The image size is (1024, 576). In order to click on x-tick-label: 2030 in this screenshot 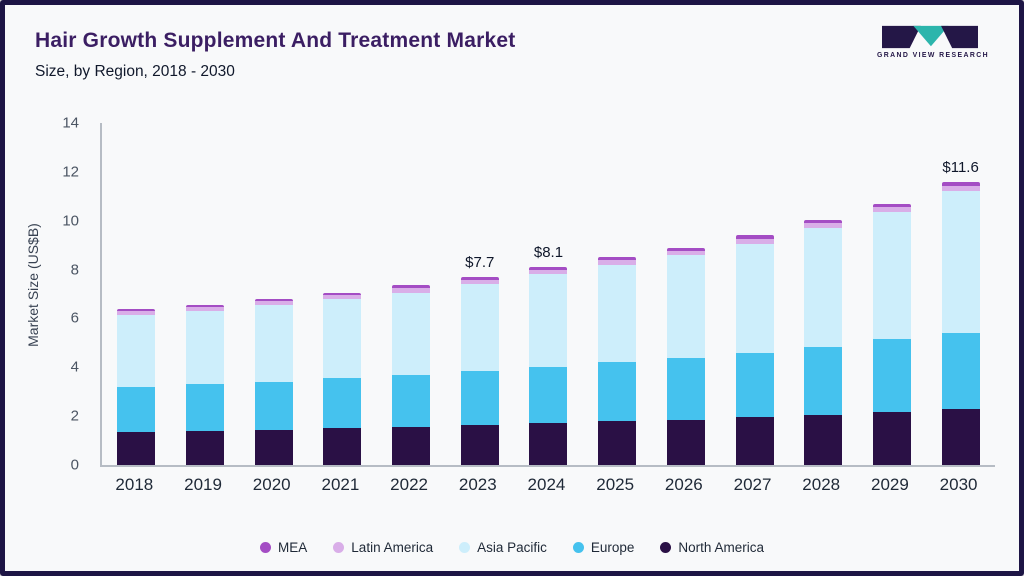, I will do `click(958, 484)`.